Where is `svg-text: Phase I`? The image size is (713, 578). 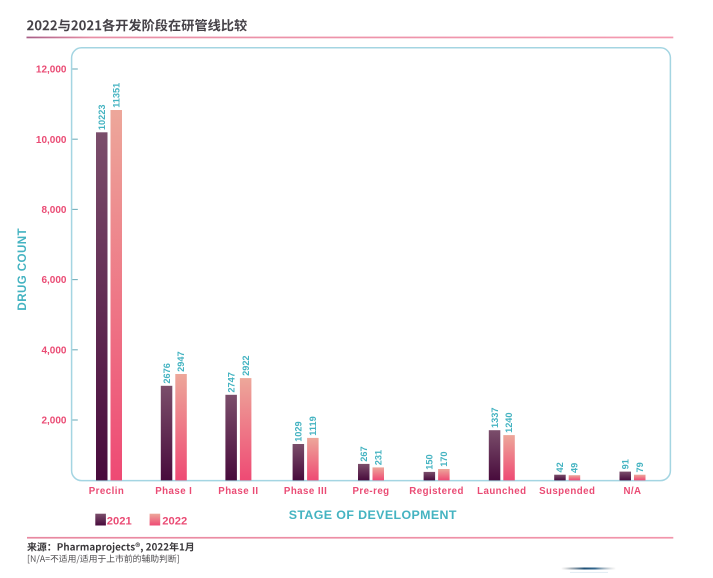
svg-text: Phase I is located at coordinates (173, 491).